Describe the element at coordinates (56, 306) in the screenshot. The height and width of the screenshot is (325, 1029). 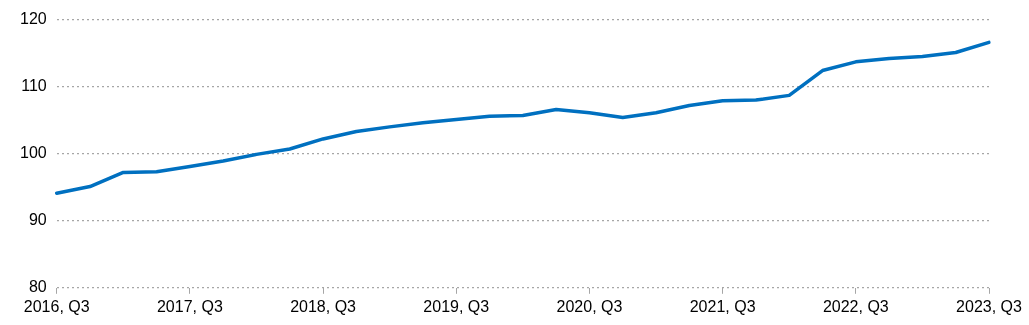
I see `x-tick-label: 2016, Q3` at that location.